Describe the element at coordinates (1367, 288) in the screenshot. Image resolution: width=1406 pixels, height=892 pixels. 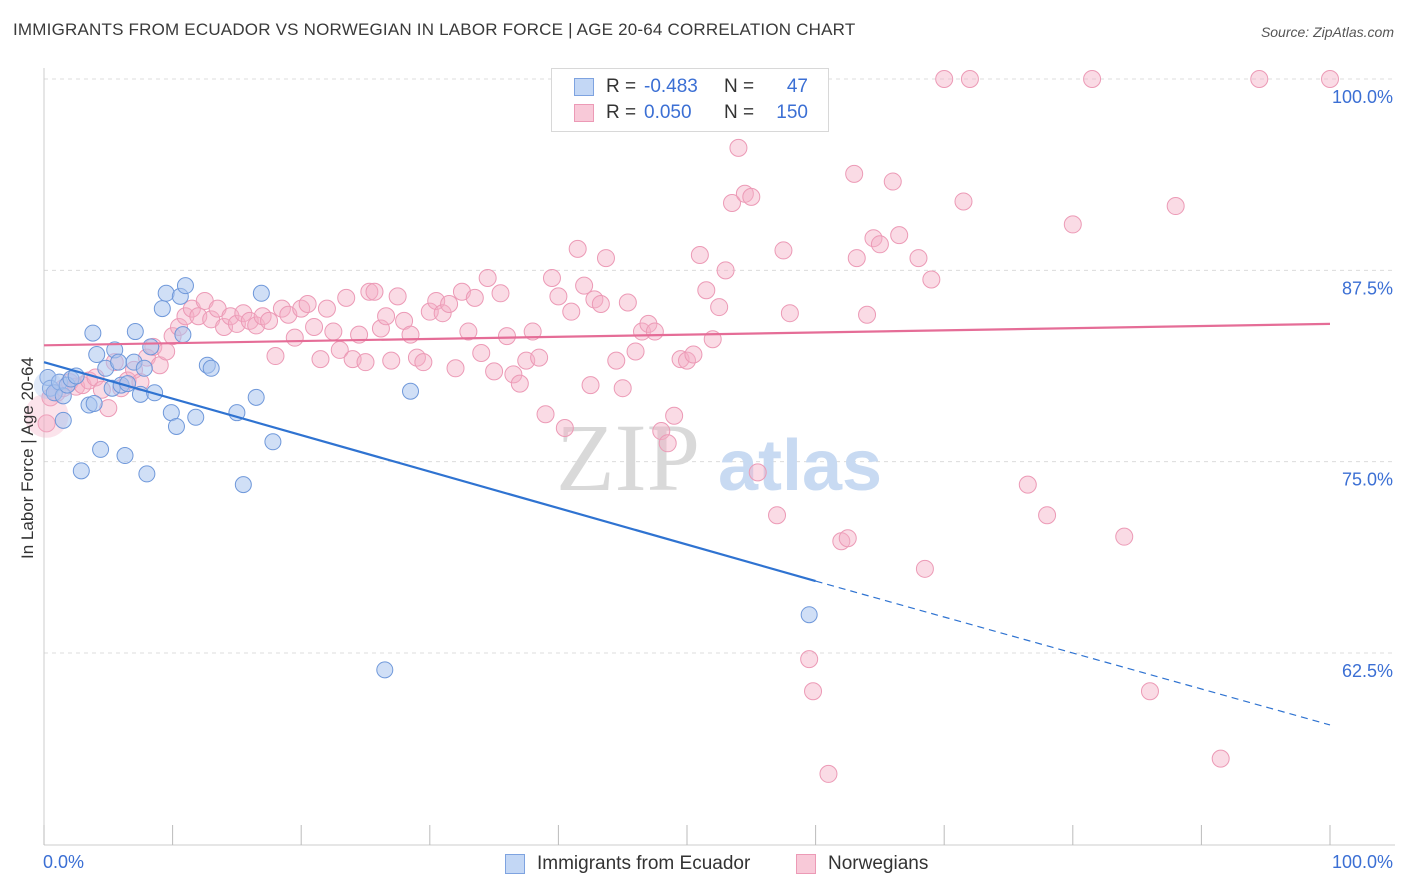
I see `y-tick-label: 87.5%` at that location.